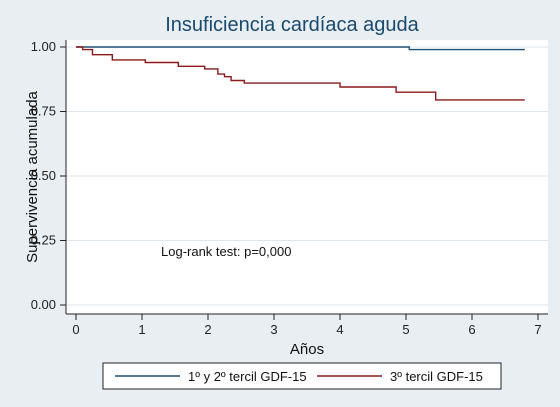  Describe the element at coordinates (141, 329) in the screenshot. I see `x-tick-label: 1` at that location.